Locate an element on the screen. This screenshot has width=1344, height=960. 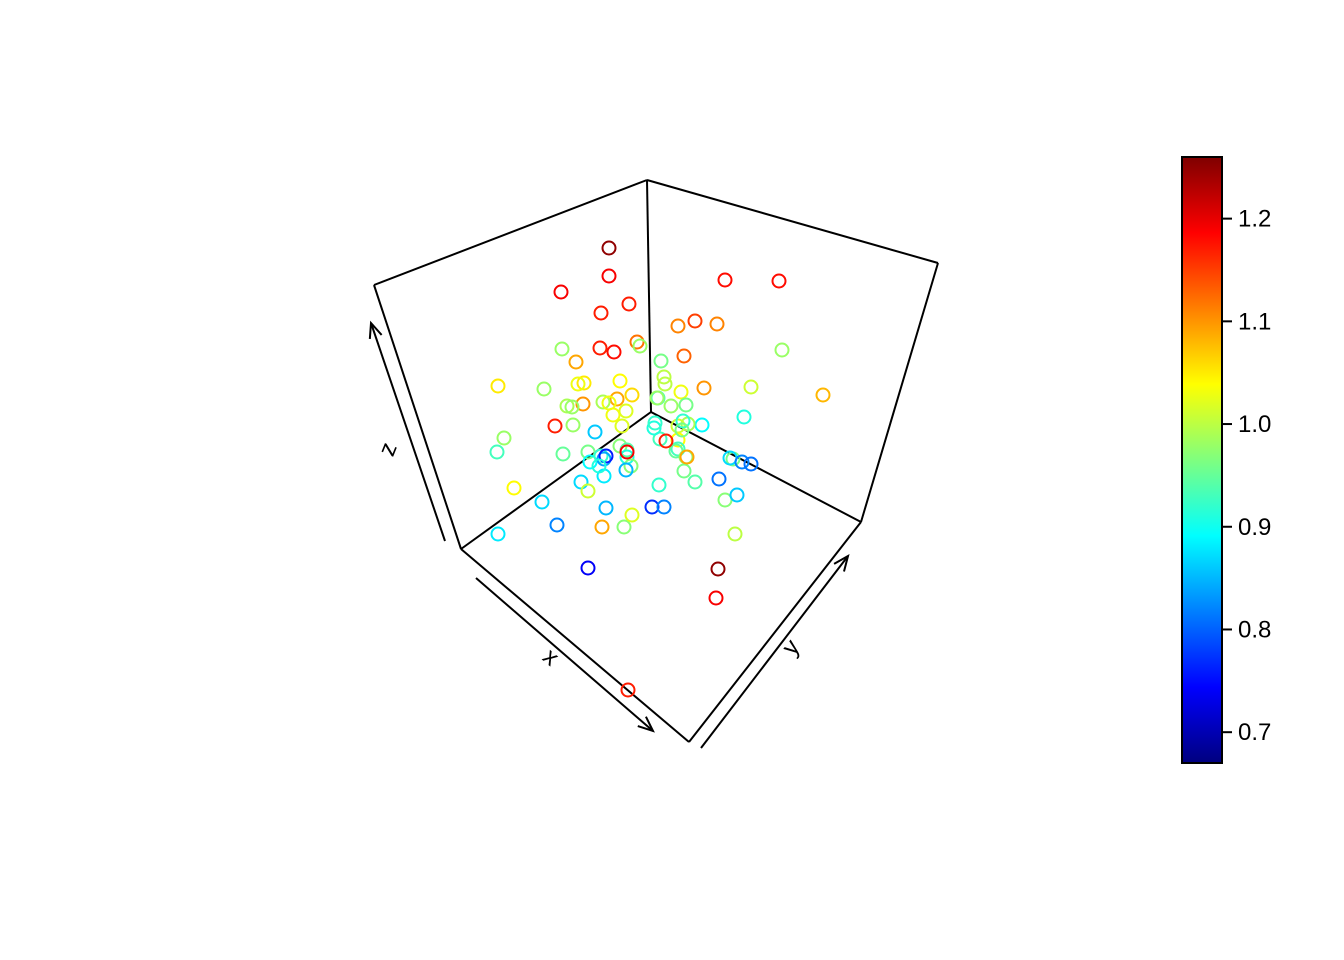
z-axis-arrow-head is located at coordinates (375, 330).